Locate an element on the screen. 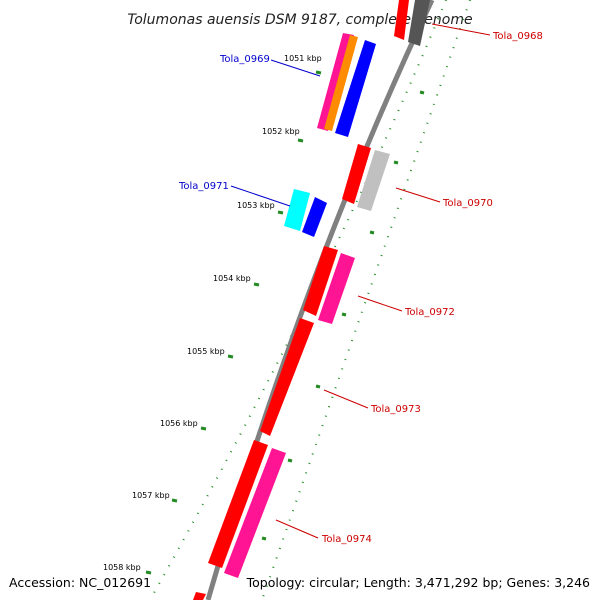 The image size is (600, 600). gene-tola-0969-blue is located at coordinates (355, 88).